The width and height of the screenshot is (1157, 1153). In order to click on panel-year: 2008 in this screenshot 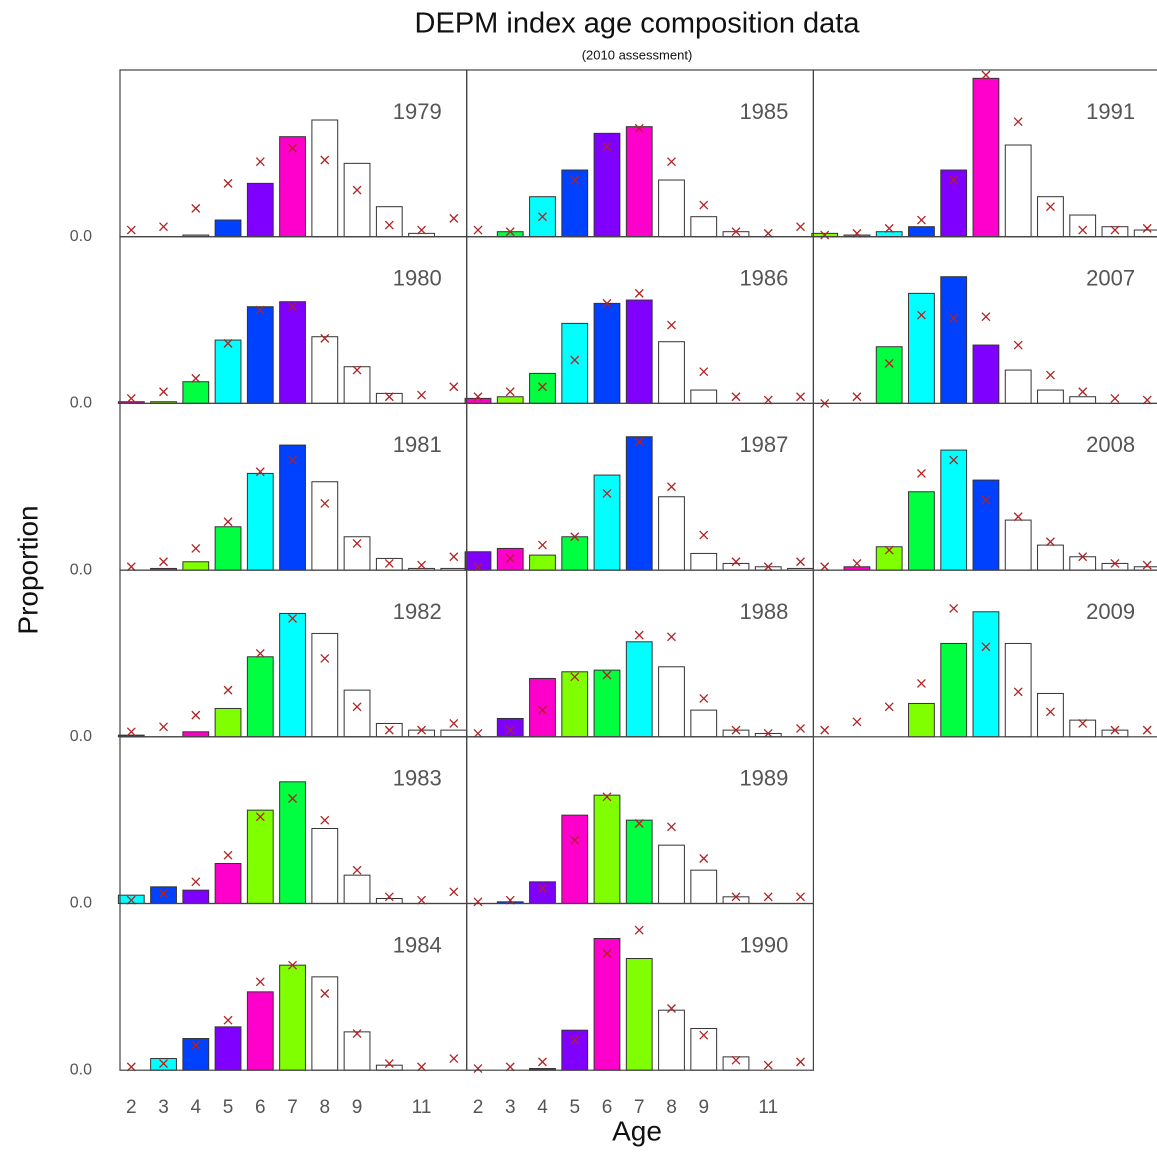, I will do `click(1110, 444)`.